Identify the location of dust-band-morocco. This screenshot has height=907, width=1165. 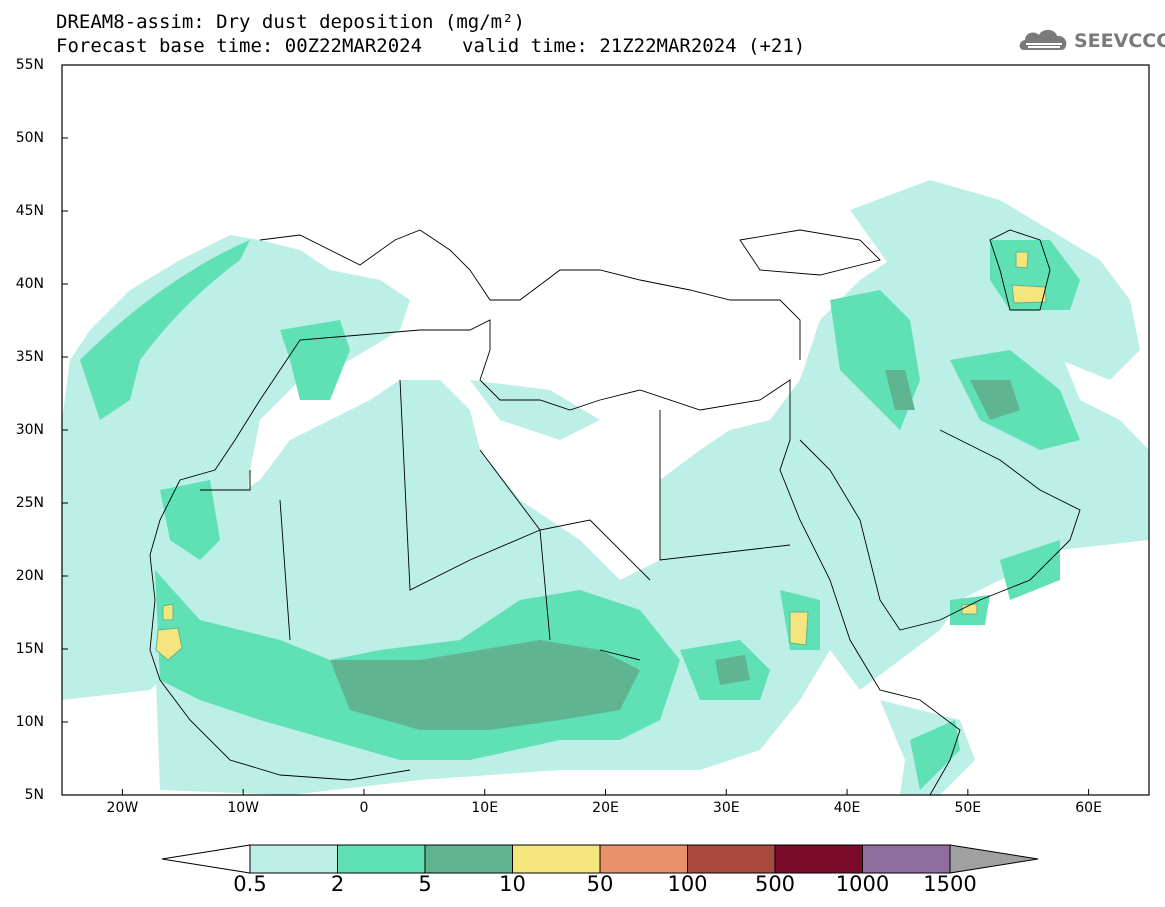
(315, 360).